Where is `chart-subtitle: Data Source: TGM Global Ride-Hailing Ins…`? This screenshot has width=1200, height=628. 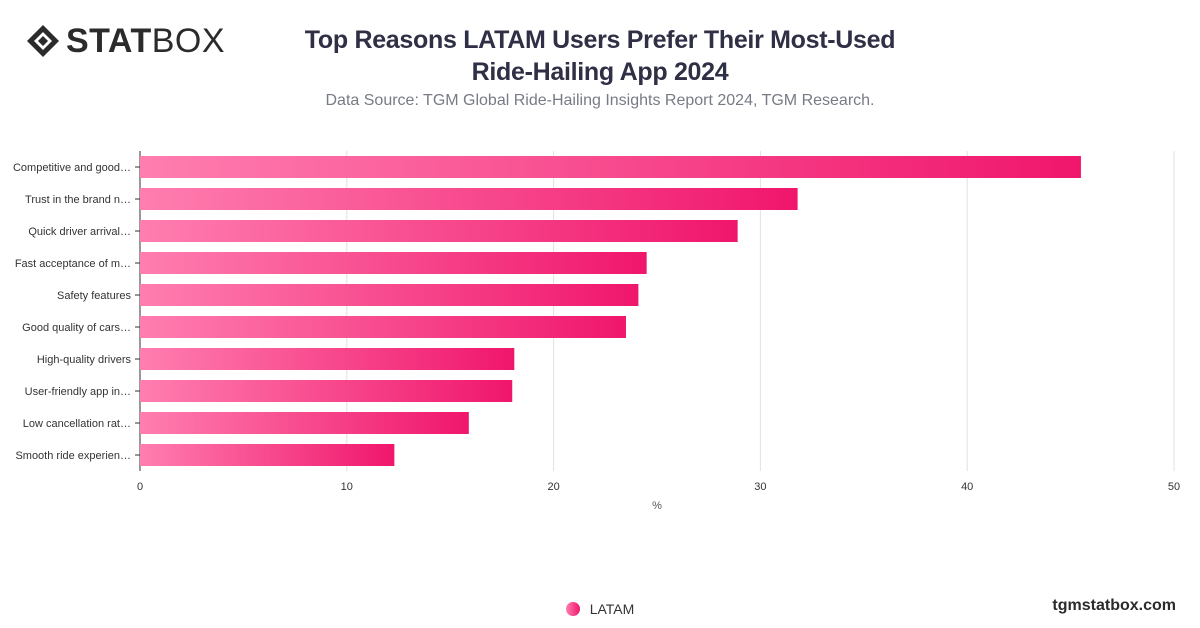 chart-subtitle: Data Source: TGM Global Ride-Hailing Ins… is located at coordinates (600, 100).